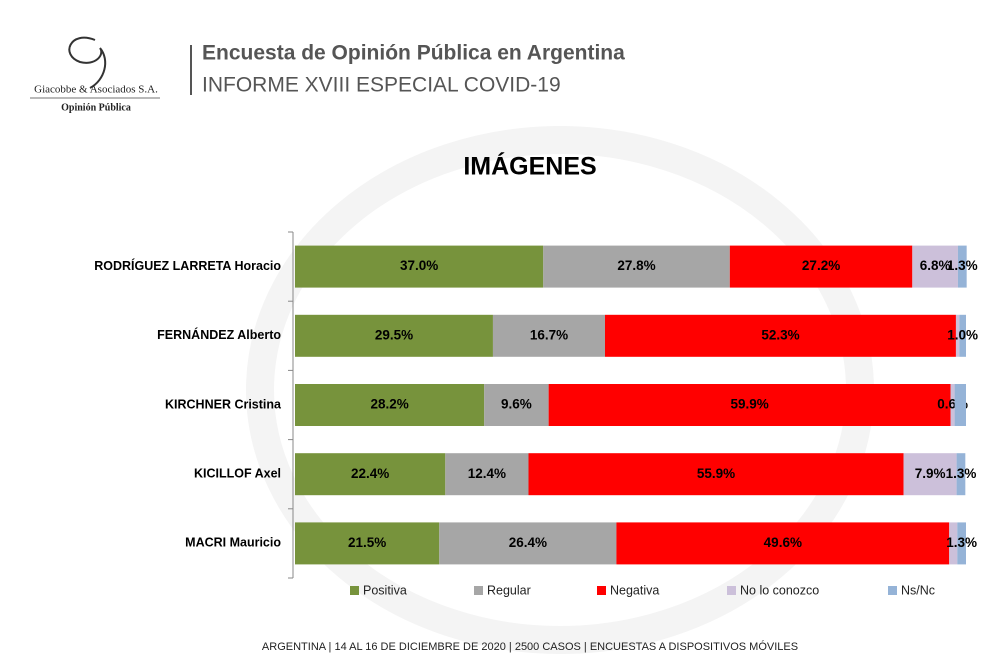 This screenshot has height=660, width=999. What do you see at coordinates (413, 53) in the screenshot?
I see `title: Encuesta de Opinión Pública en Argentina` at bounding box center [413, 53].